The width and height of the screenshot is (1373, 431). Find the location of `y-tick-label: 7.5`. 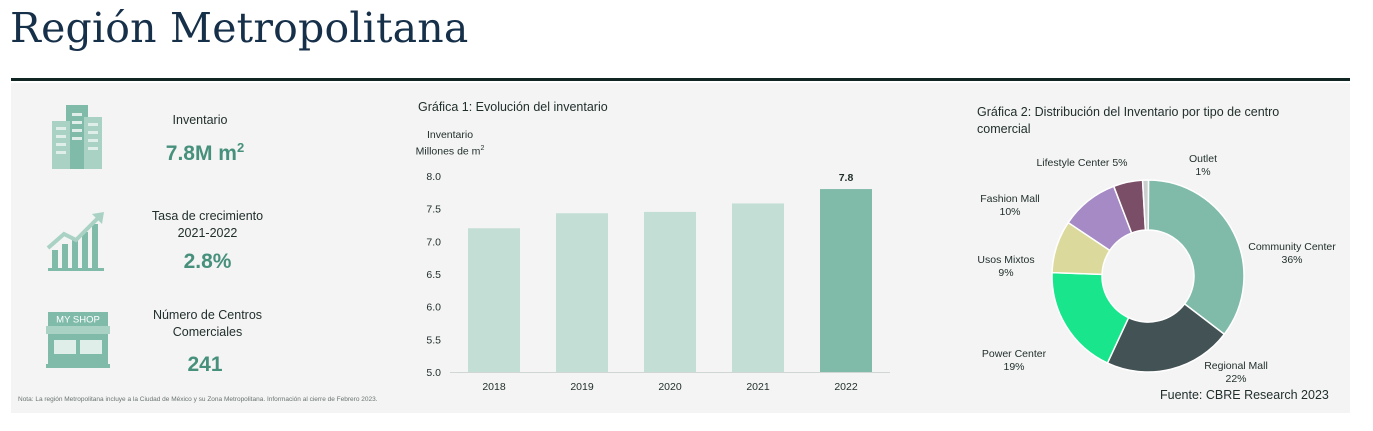

y-tick-label: 7.5 is located at coordinates (433, 210).